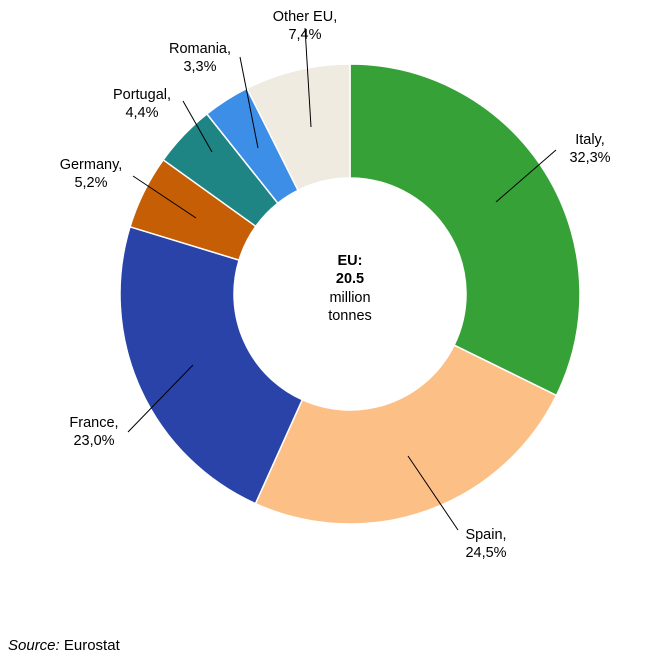 Image resolution: width=667 pixels, height=668 pixels. I want to click on slice-label-italy: Italy,, so click(590, 140).